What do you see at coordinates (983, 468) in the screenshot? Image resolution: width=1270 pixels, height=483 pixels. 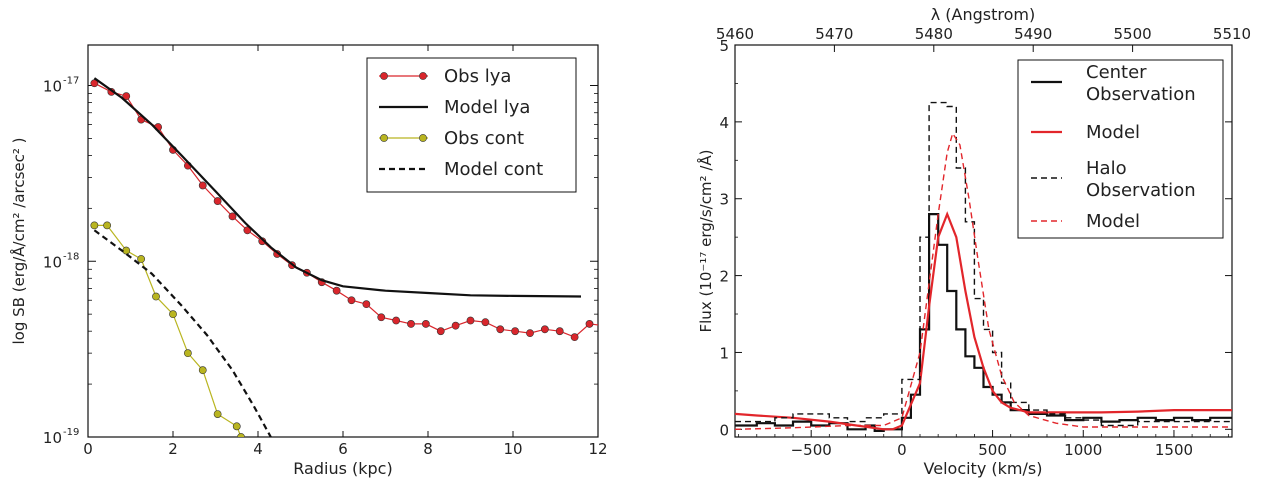 I see `right-x-axis-label: Velocity (km/s)` at bounding box center [983, 468].